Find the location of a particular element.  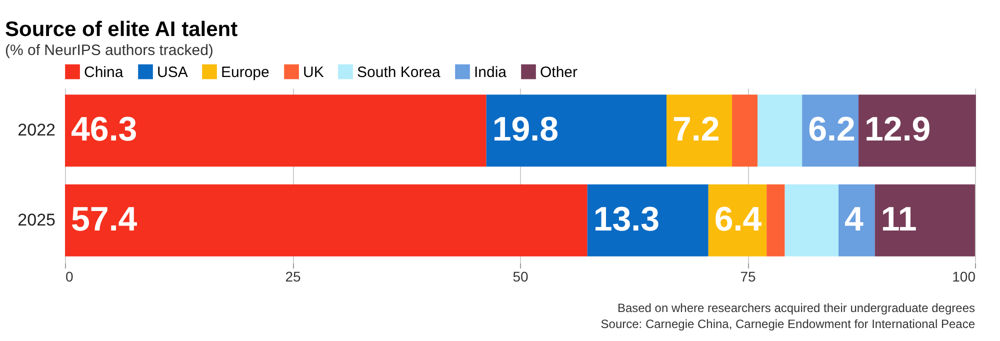

data-label: 6.2 is located at coordinates (832, 129).